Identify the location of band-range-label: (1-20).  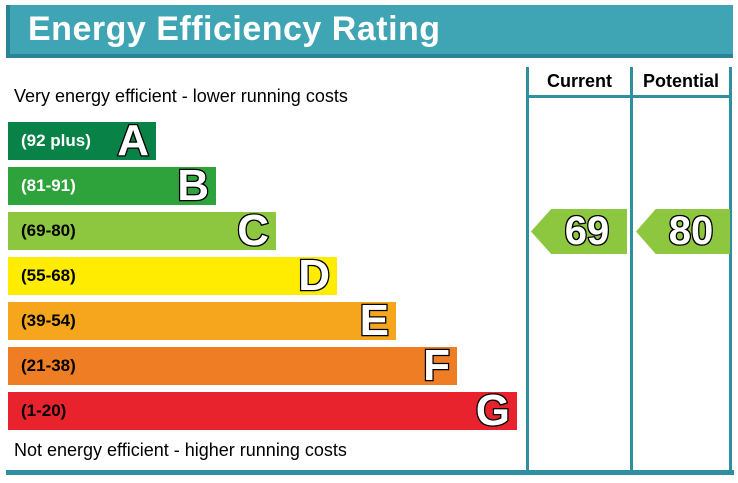
(44, 410).